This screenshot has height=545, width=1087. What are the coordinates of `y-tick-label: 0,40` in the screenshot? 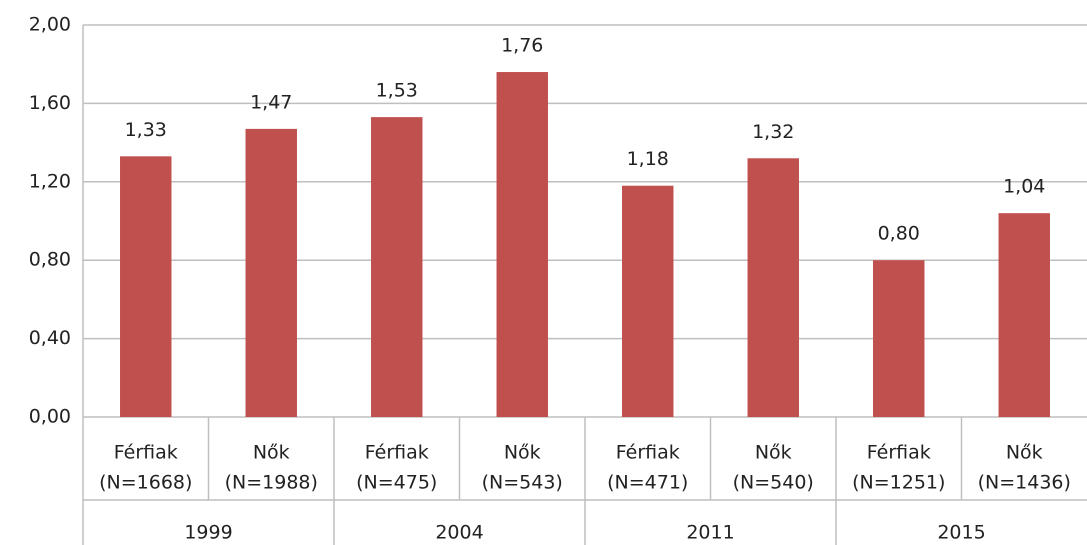 It's located at (50, 338).